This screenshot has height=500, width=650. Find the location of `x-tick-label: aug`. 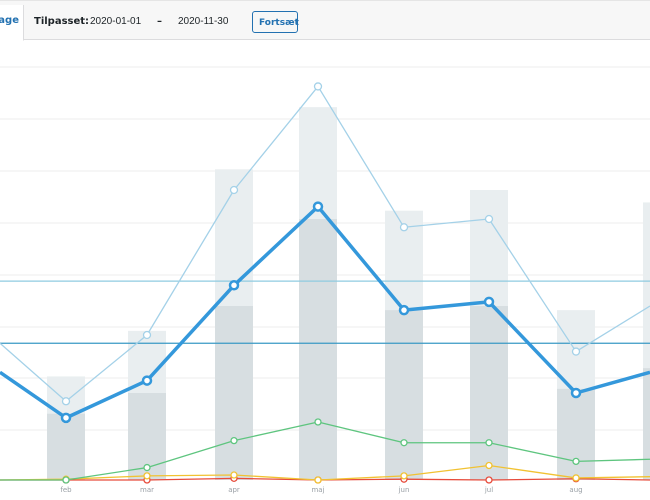

x-tick-label: aug is located at coordinates (575, 490).